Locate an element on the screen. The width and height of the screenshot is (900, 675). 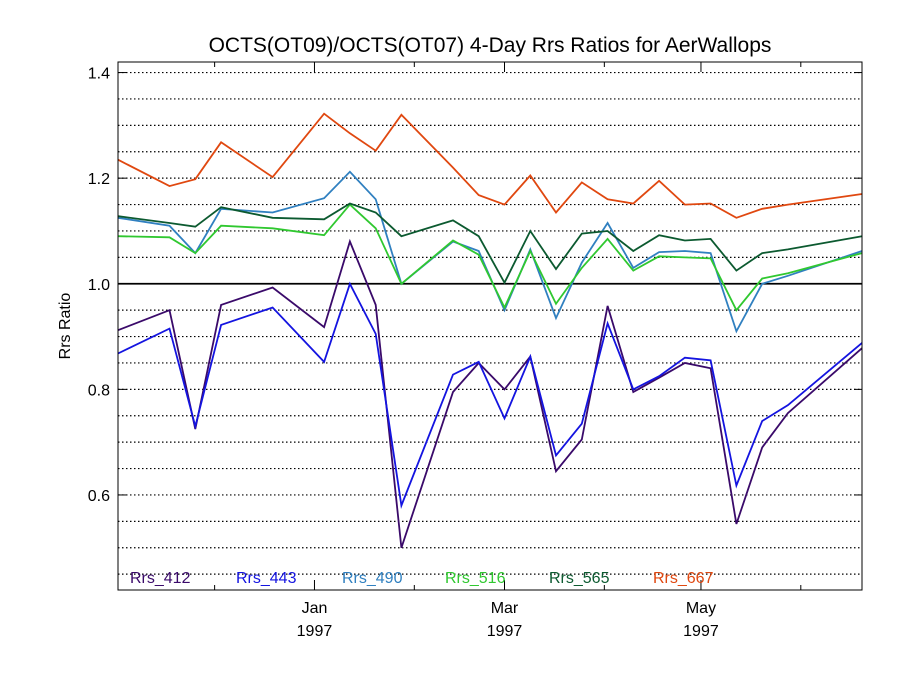
y-tick-label: 1.2 is located at coordinates (99, 179).